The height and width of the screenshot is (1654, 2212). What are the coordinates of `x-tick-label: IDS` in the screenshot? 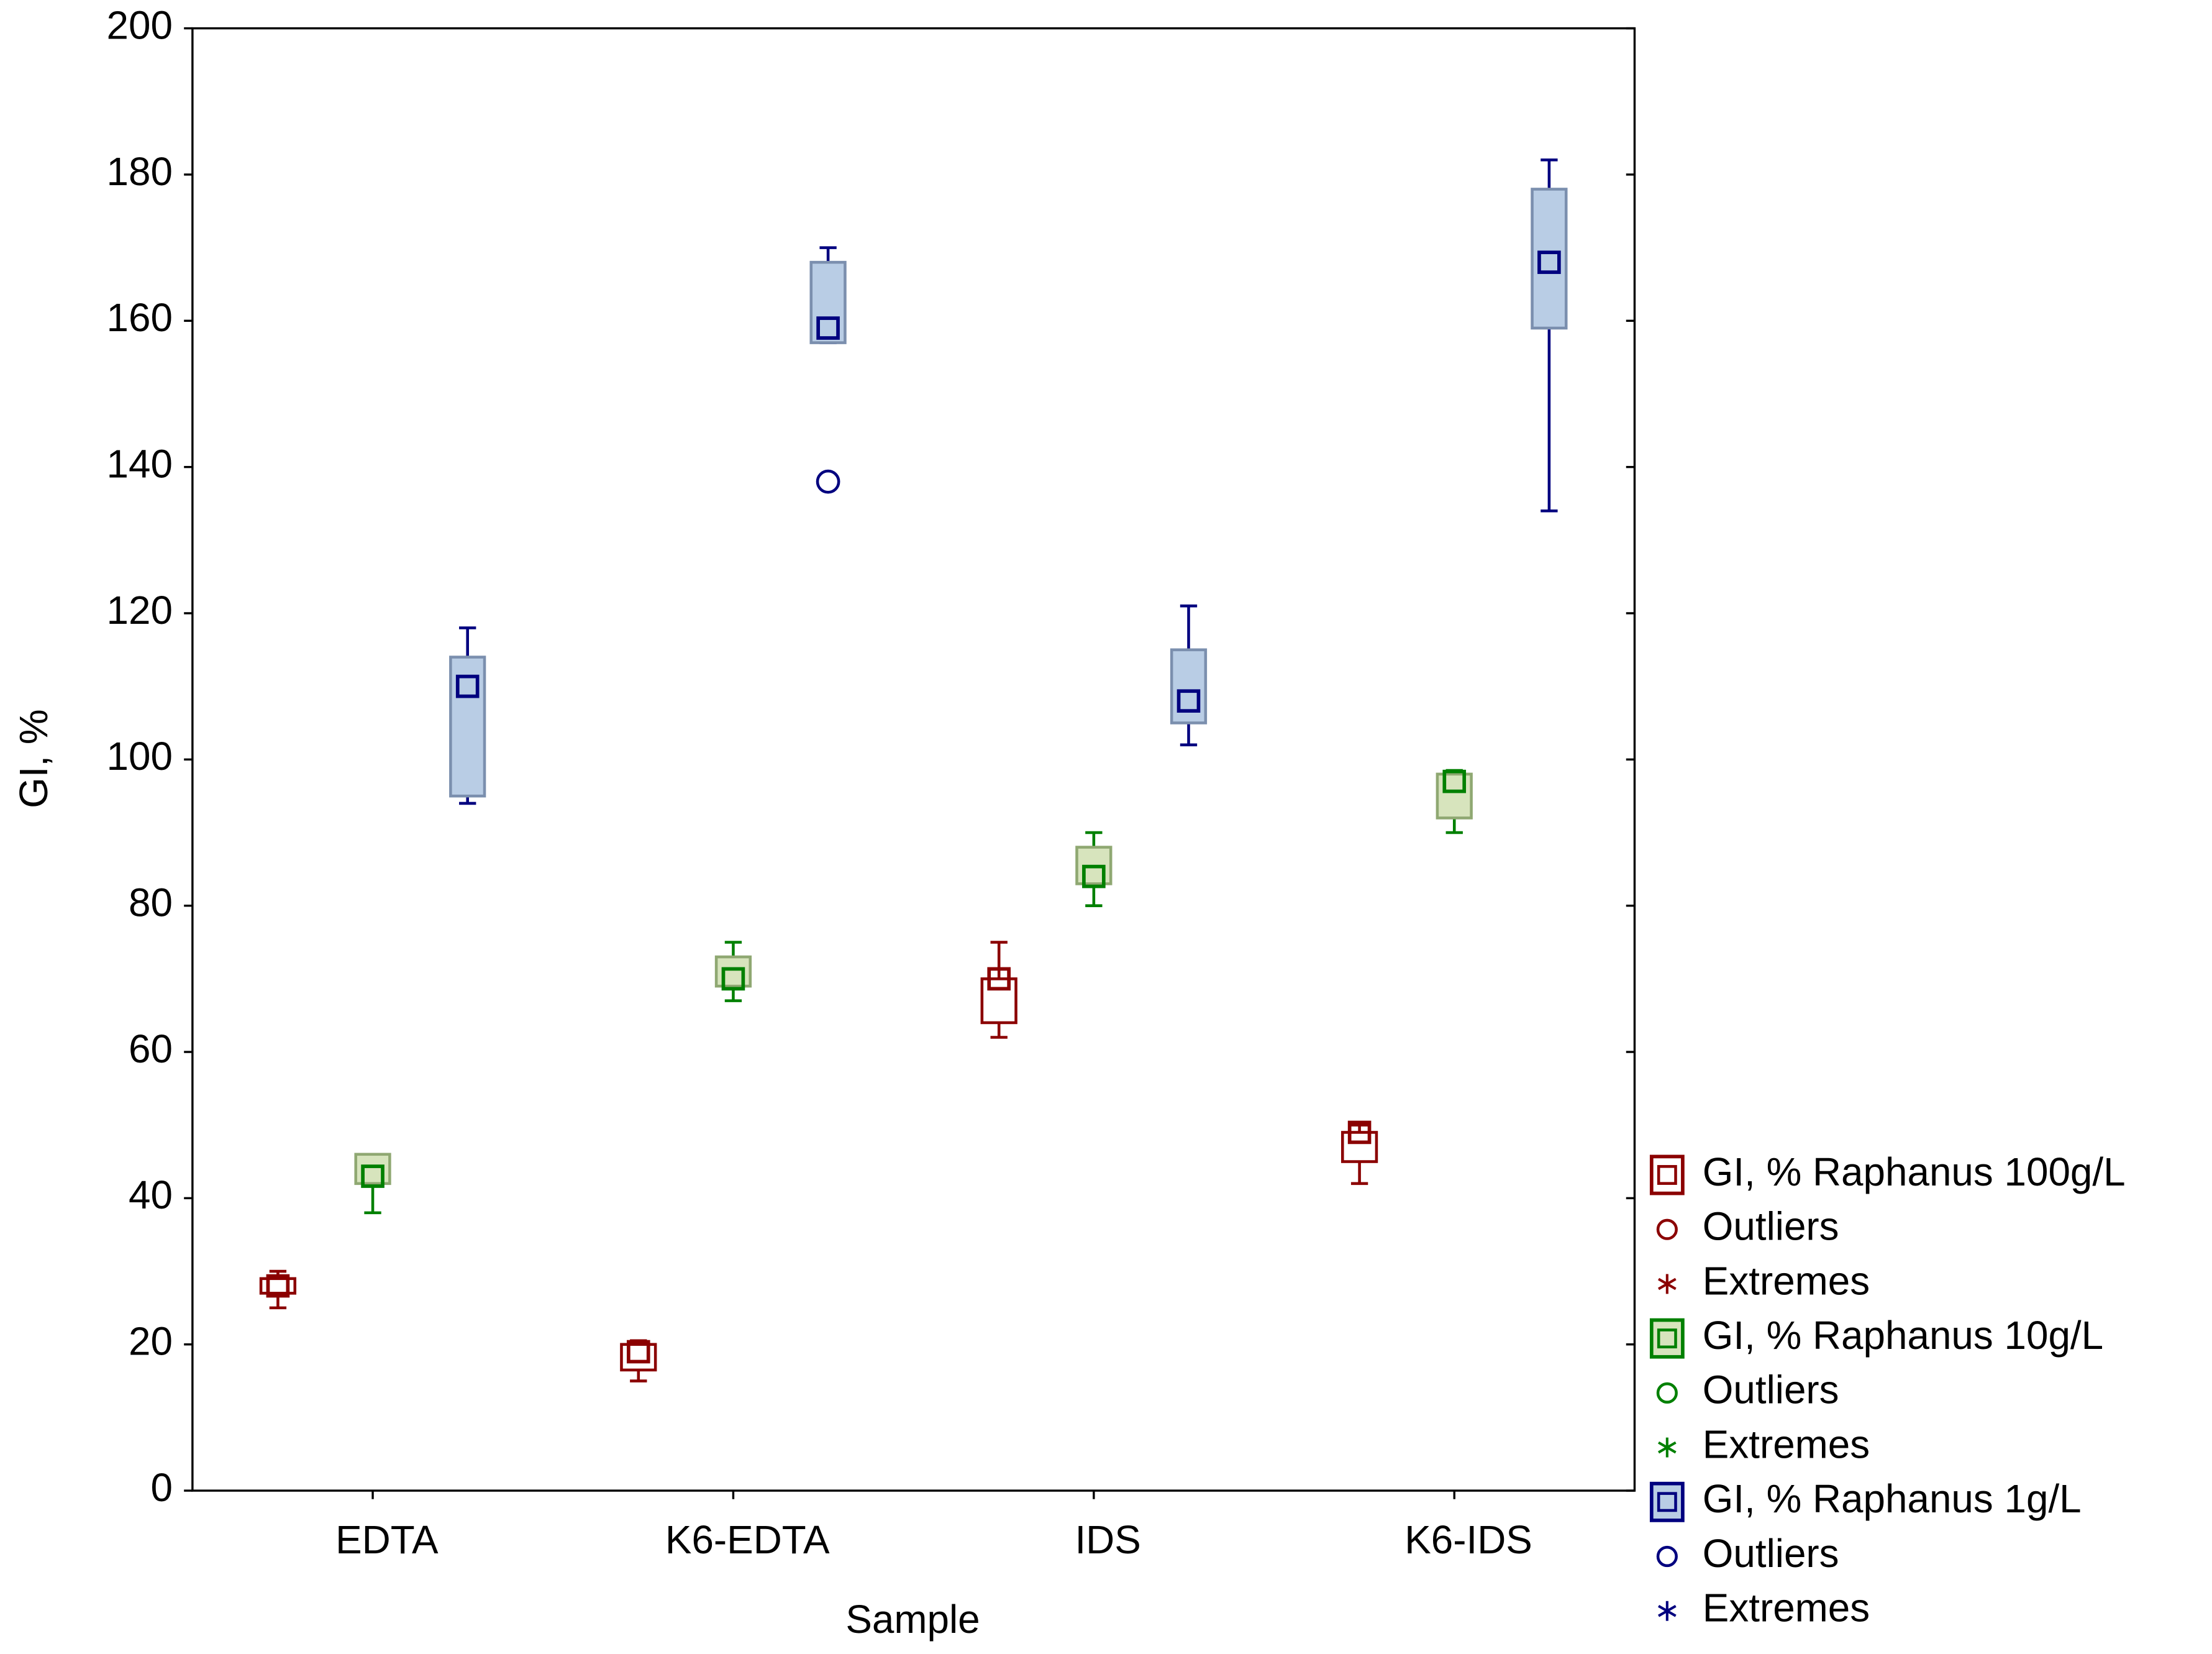 It's located at (1107, 1540).